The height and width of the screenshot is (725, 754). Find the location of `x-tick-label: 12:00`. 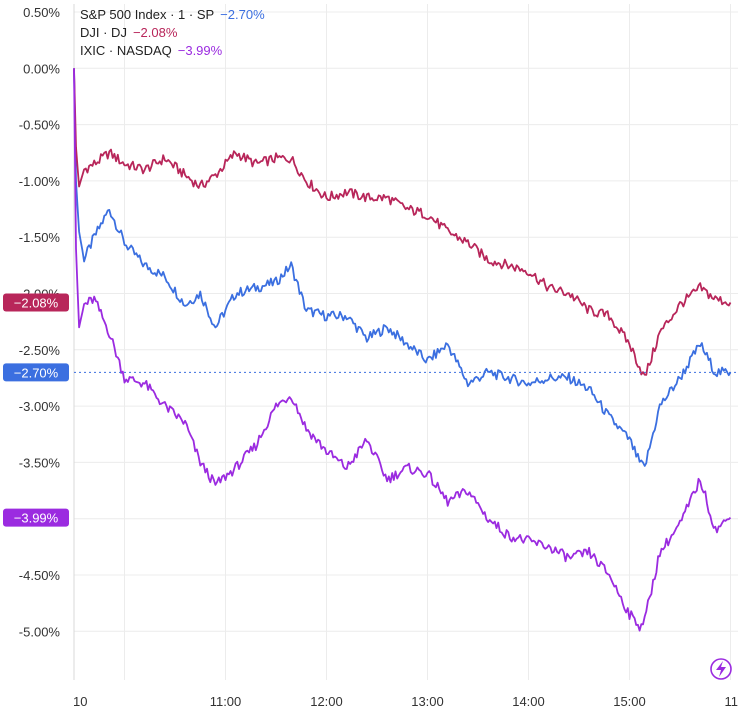

x-tick-label: 12:00 is located at coordinates (326, 701).